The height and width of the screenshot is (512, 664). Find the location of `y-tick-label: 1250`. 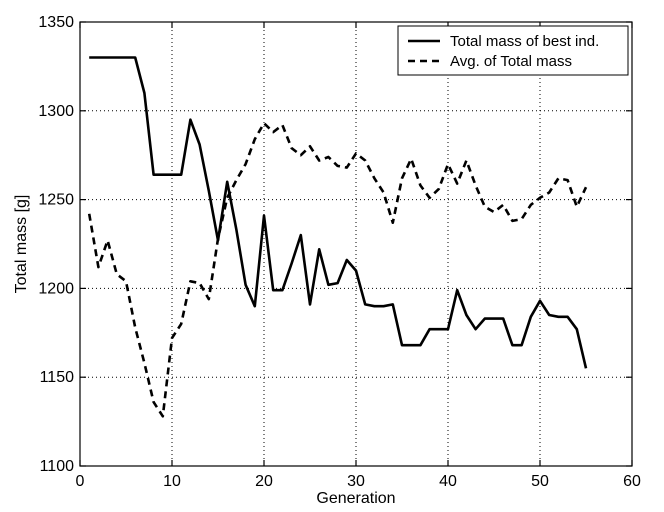

y-tick-label: 1250 is located at coordinates (56, 200).